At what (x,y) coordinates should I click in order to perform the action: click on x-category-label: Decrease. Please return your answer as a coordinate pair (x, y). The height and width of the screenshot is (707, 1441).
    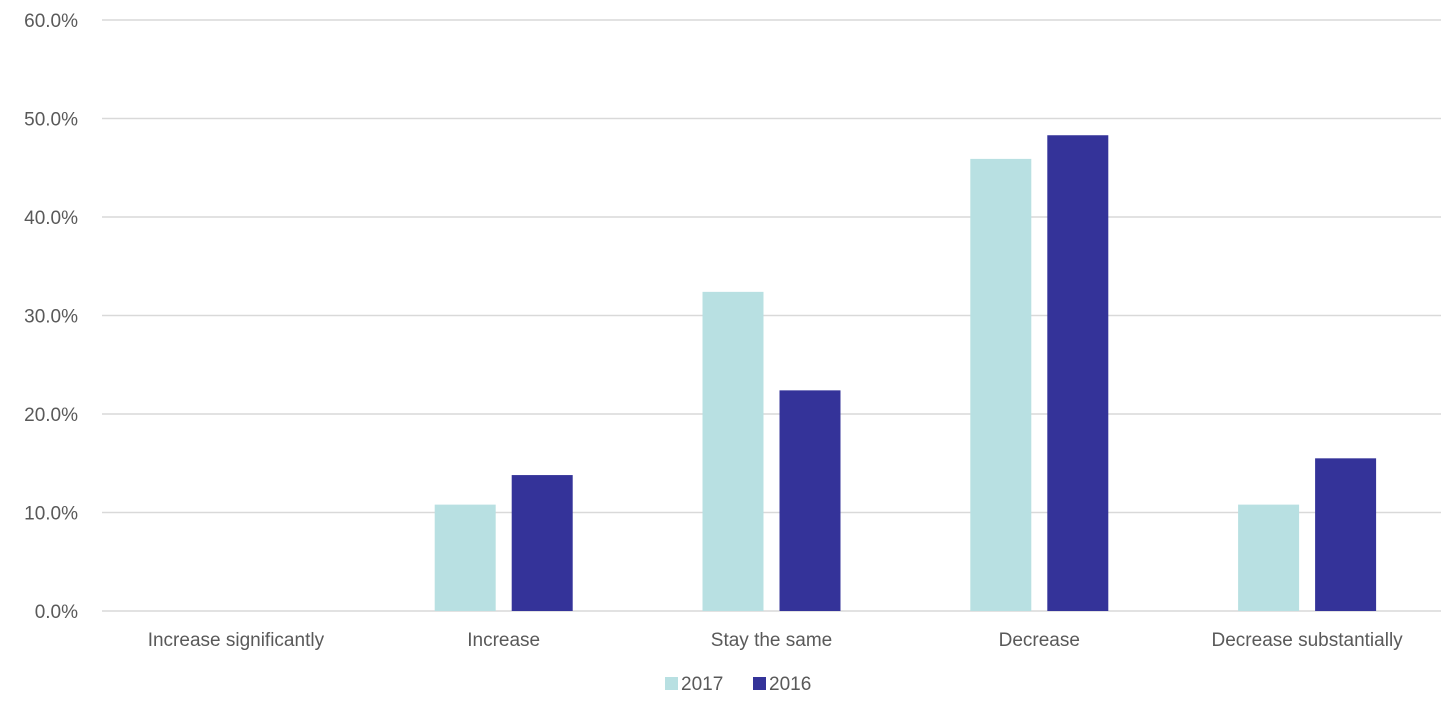
    Looking at the image, I should click on (1039, 640).